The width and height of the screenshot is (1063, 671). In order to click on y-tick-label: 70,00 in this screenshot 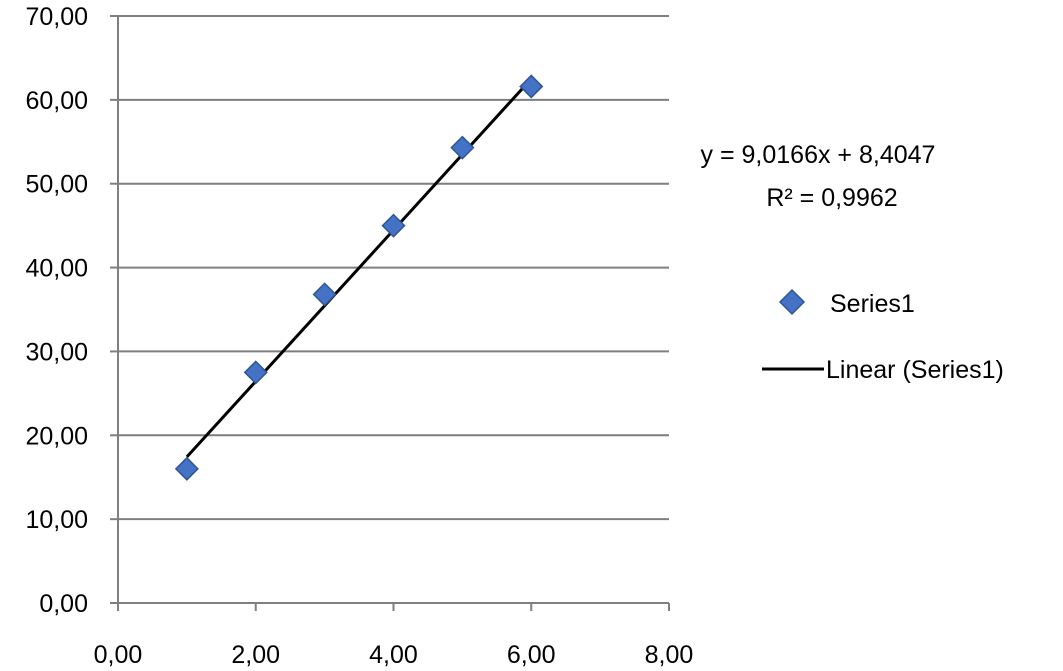, I will do `click(56, 17)`.